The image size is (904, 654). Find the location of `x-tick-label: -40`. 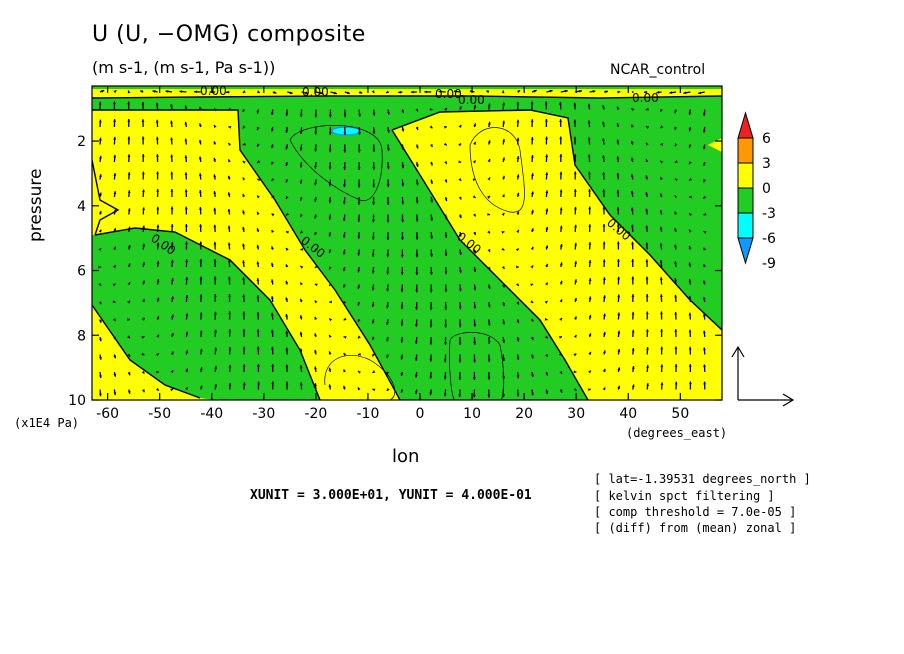

x-tick-label: -40 is located at coordinates (211, 414).